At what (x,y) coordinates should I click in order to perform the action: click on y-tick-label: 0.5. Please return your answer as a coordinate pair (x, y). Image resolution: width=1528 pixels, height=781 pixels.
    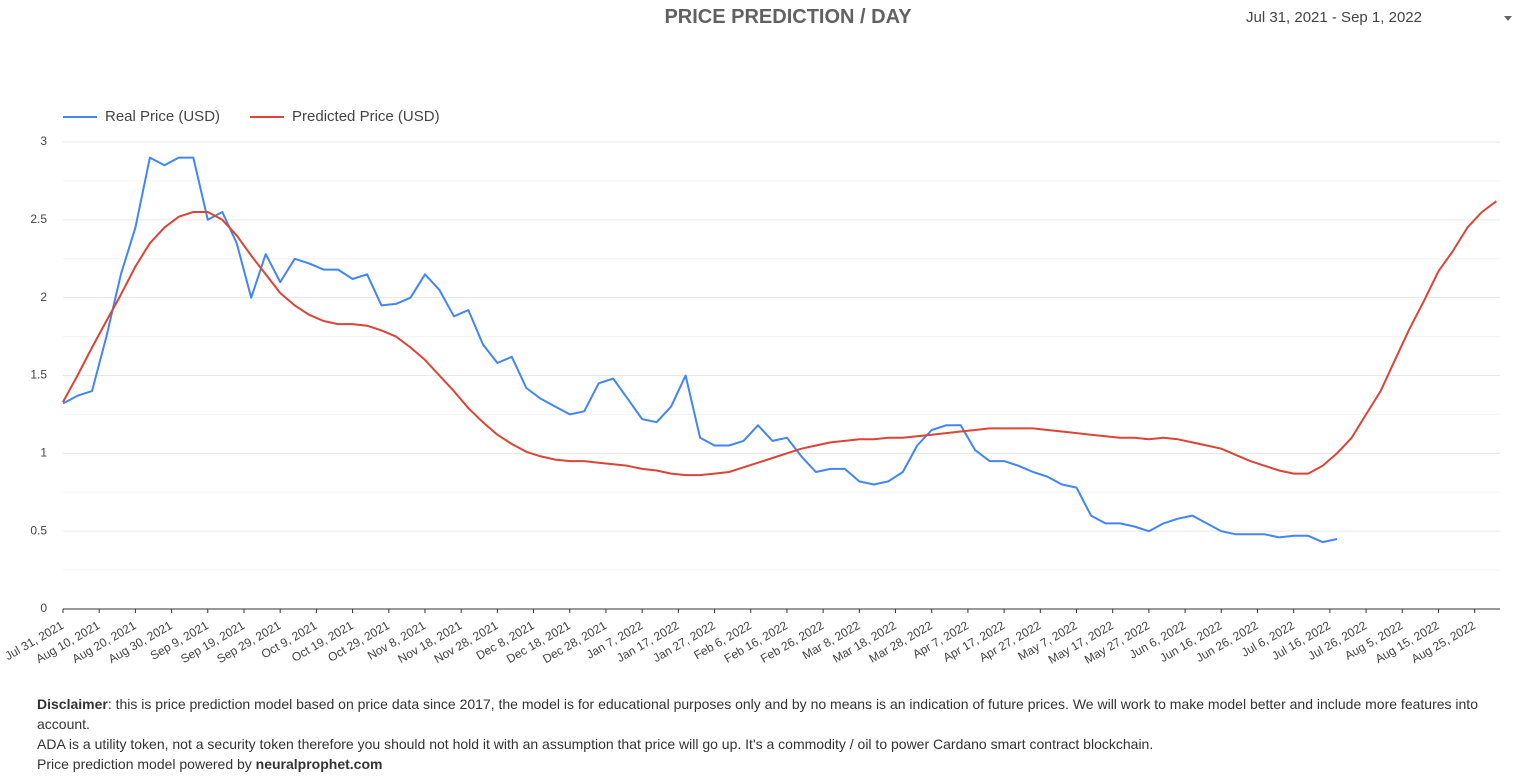
    Looking at the image, I should click on (38, 530).